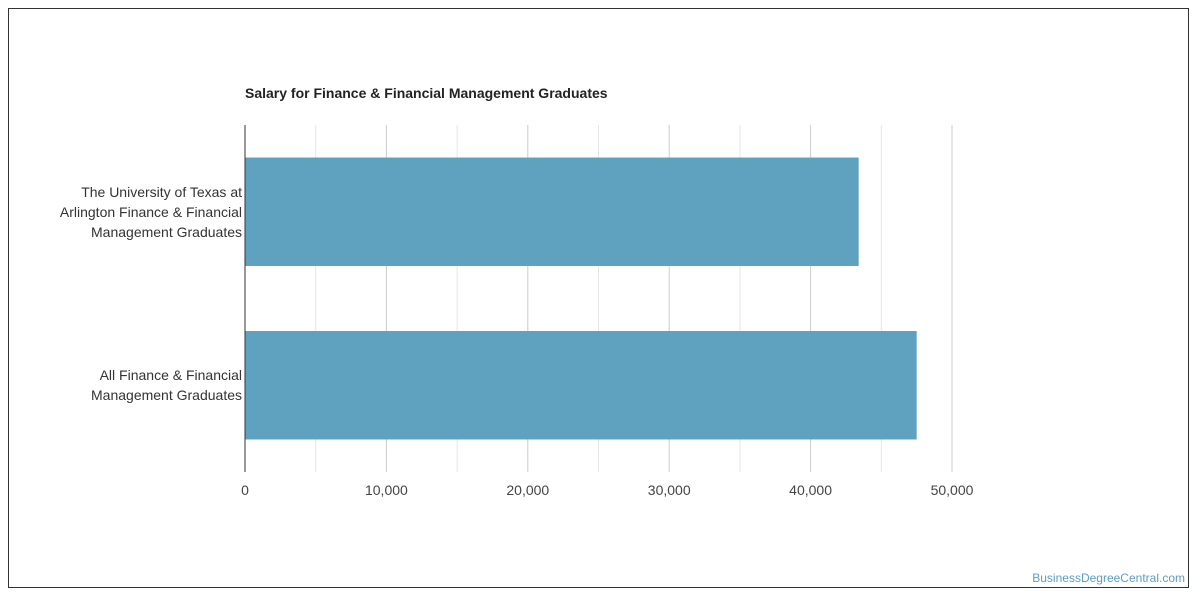 Image resolution: width=1200 pixels, height=600 pixels. What do you see at coordinates (810, 490) in the screenshot?
I see `x-tick-label: 40,000` at bounding box center [810, 490].